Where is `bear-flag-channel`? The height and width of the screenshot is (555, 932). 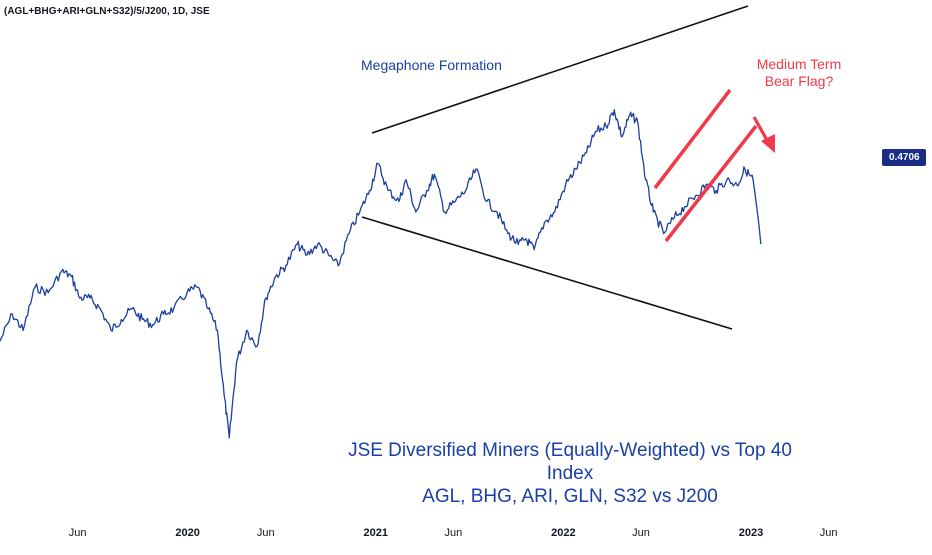 bear-flag-channel is located at coordinates (714, 165).